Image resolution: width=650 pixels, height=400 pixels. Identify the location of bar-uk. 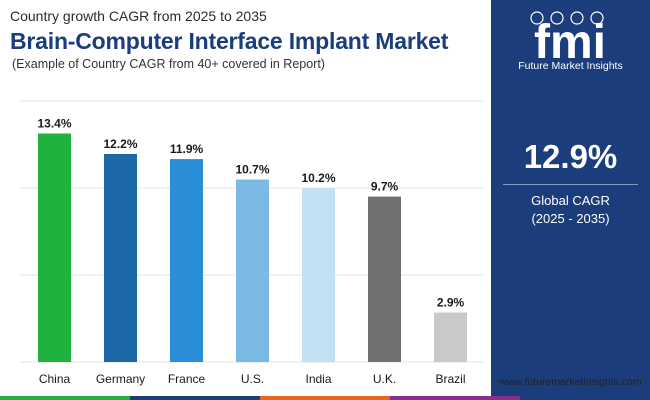
(384, 279).